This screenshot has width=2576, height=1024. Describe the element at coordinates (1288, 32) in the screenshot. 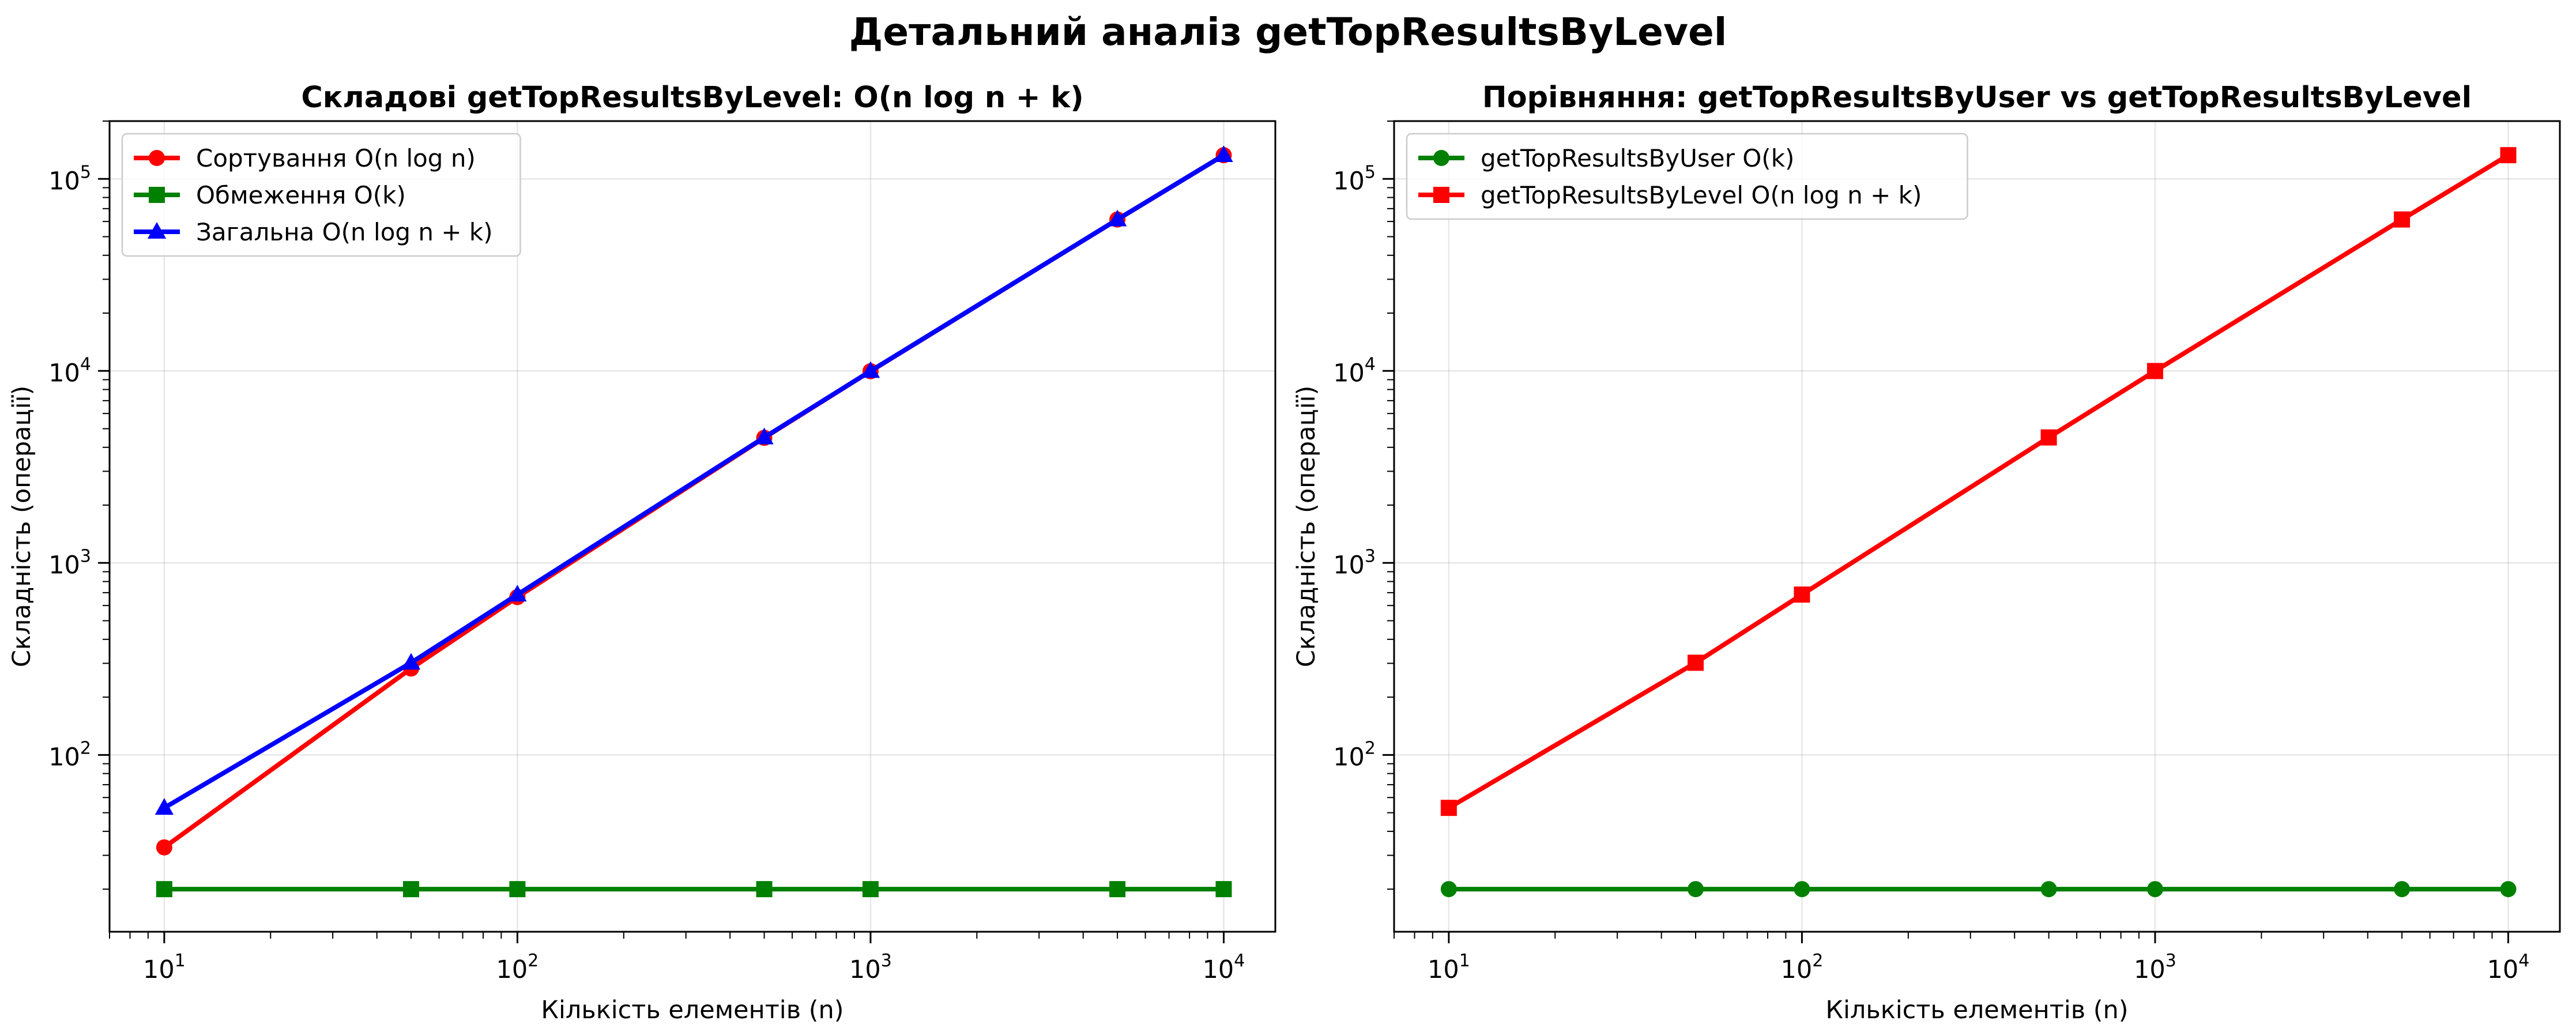

I see `figure-suptitle: Детальний аналіз getTopResultsByLevel` at that location.